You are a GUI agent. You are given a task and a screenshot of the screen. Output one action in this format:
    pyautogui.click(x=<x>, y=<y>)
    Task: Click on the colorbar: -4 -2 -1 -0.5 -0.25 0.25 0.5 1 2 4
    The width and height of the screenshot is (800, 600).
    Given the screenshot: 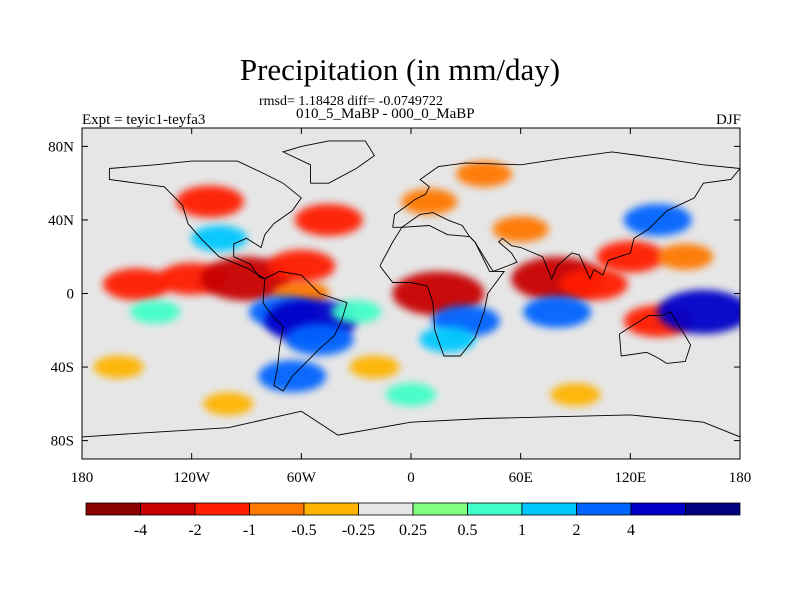 What is the action you would take?
    pyautogui.click(x=413, y=520)
    